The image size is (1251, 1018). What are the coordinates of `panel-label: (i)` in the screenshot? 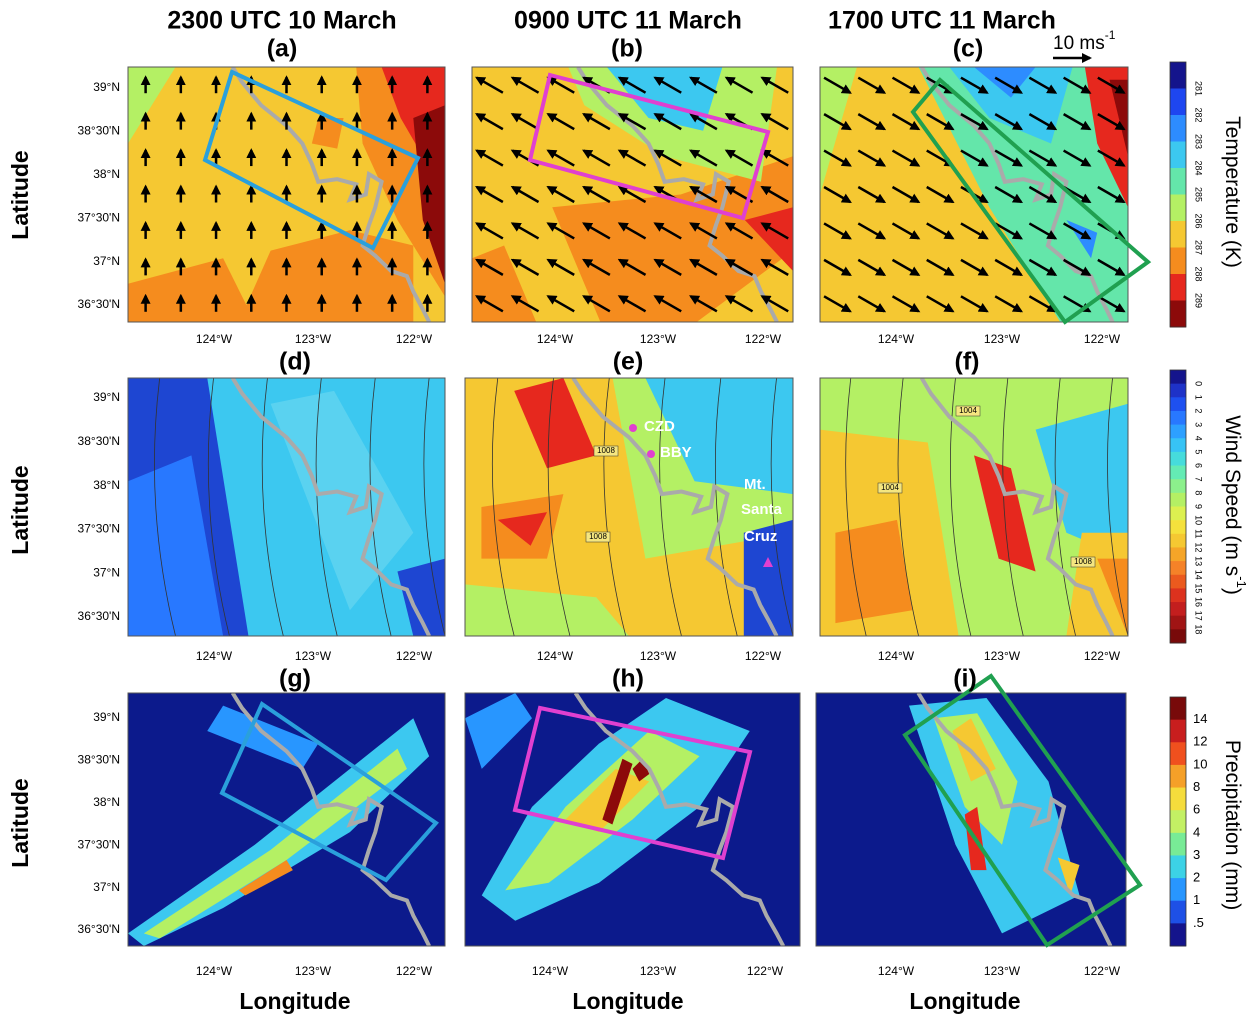 It's located at (965, 679).